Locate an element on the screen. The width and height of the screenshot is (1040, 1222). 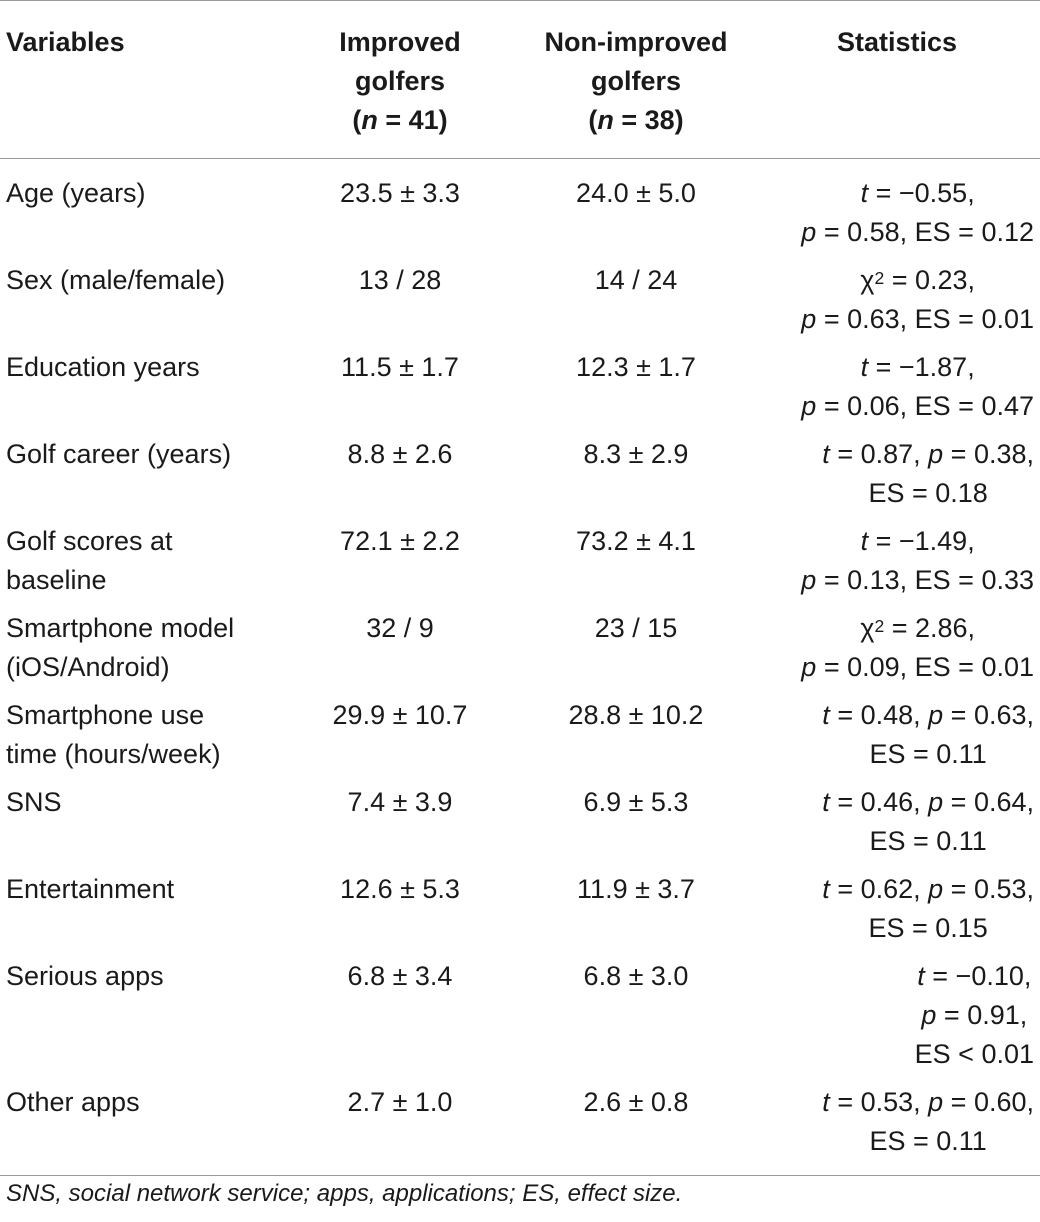
cell-improved: 11.5 ± 1.7 is located at coordinates (400, 367).